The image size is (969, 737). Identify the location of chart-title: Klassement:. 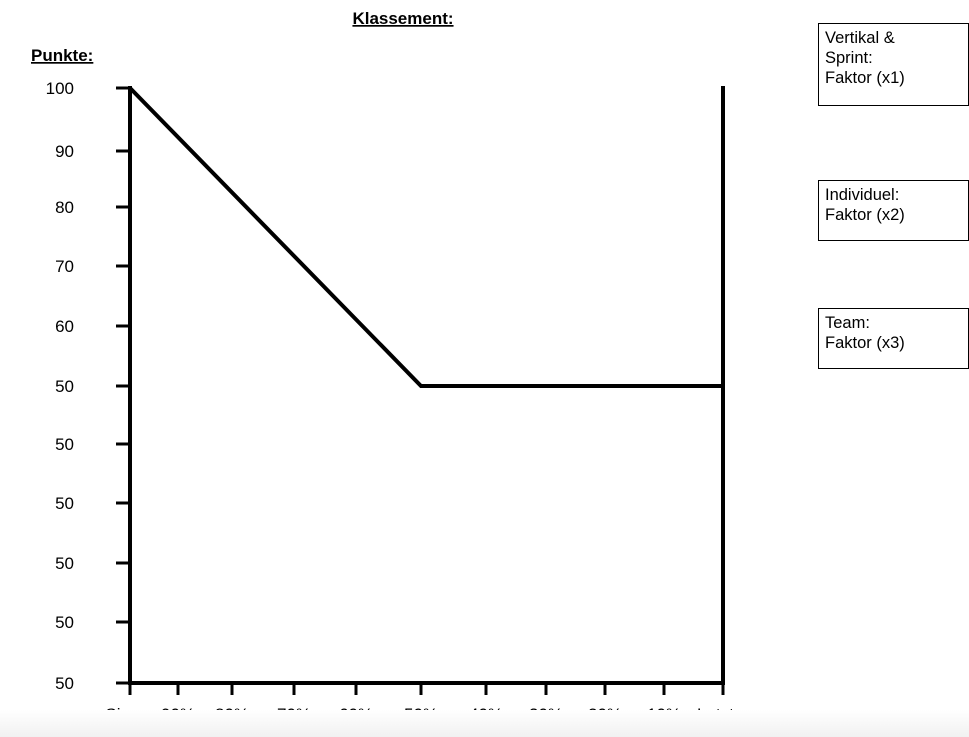
(402, 18).